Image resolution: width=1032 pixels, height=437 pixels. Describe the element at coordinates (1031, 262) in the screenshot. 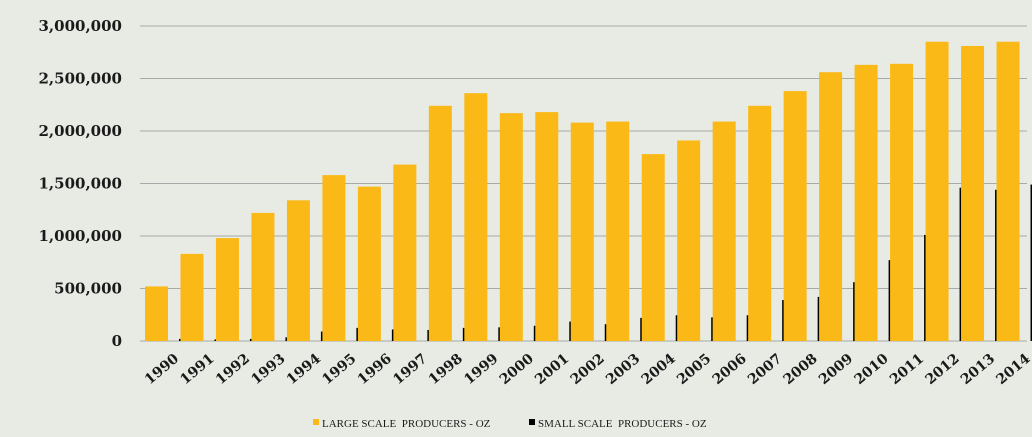

I see `bar-small-scale-2014` at that location.